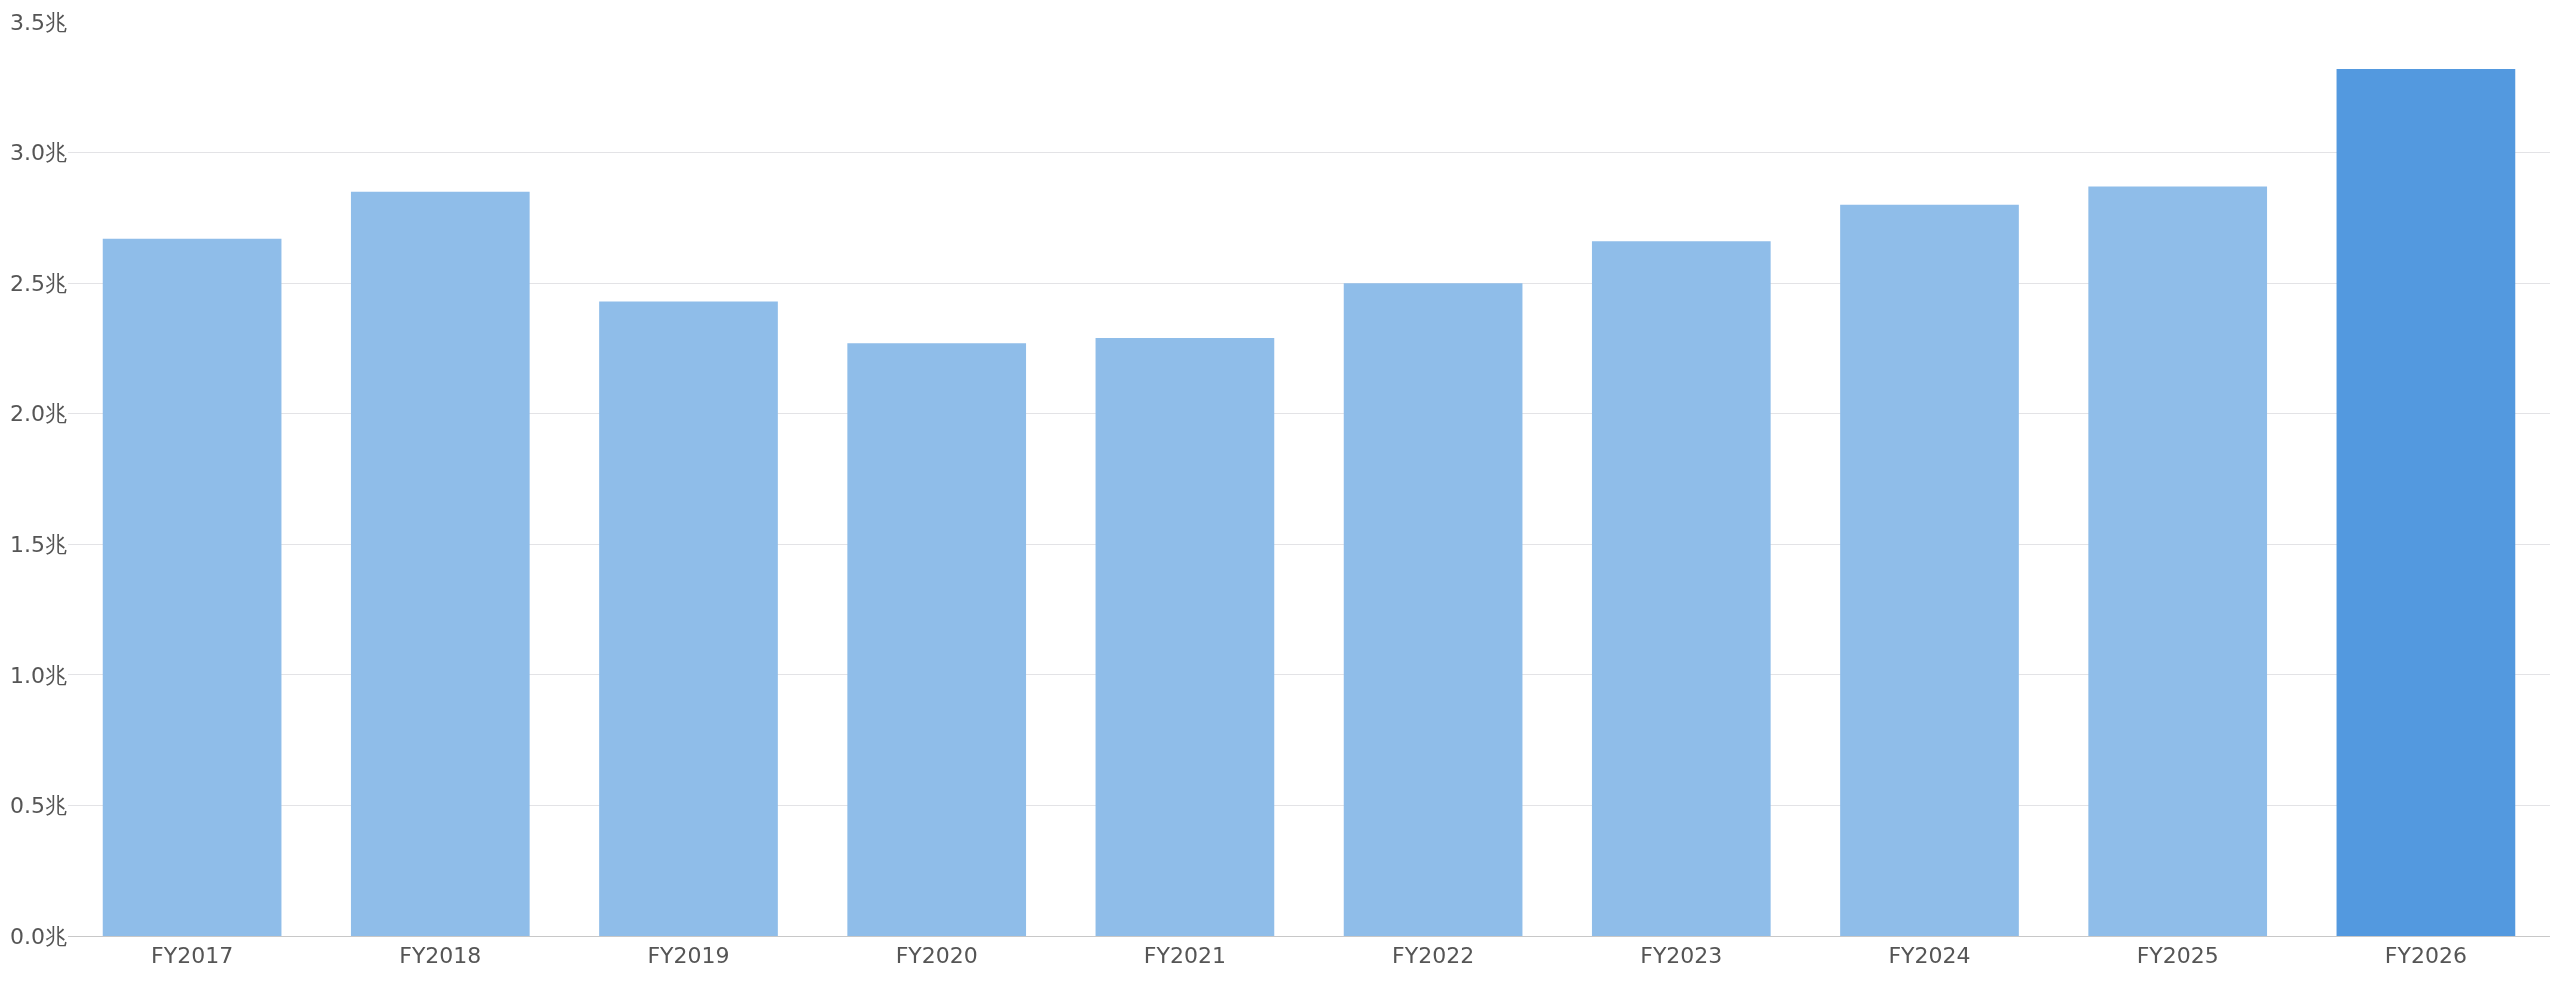 This screenshot has height=996, width=2560. I want to click on y-tick-label: 0.0兆, so click(38, 936).